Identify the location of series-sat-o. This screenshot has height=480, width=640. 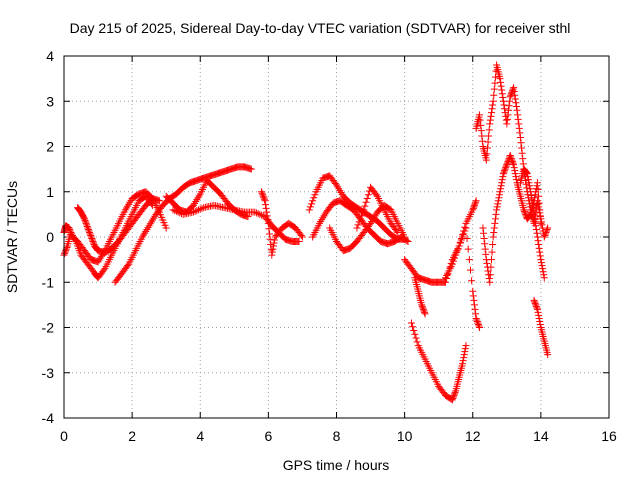
(463, 277).